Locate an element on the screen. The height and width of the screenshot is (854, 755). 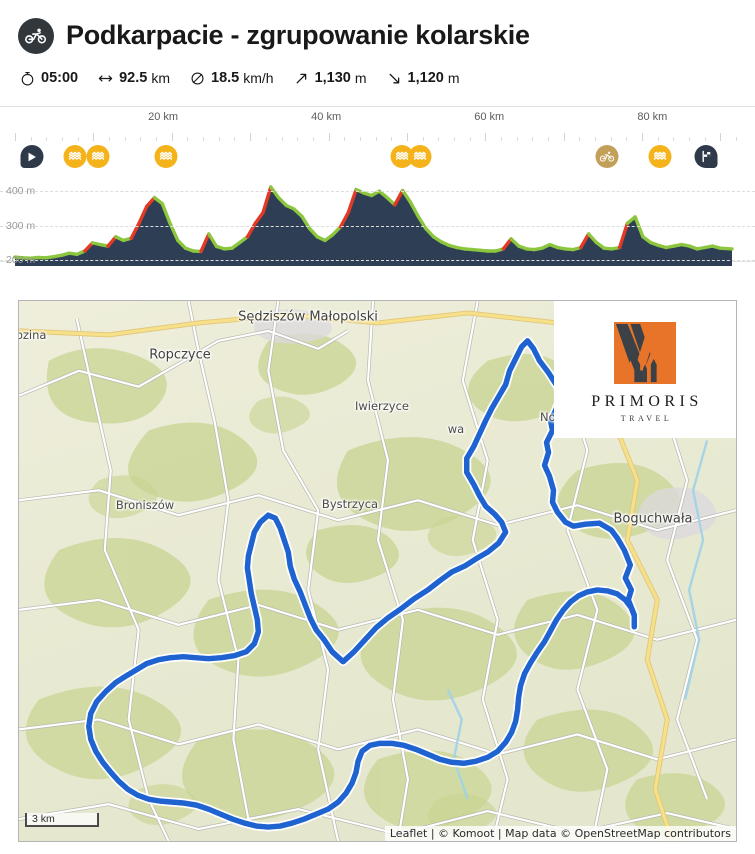
elevation-waypoint-rail is located at coordinates (377, 158).